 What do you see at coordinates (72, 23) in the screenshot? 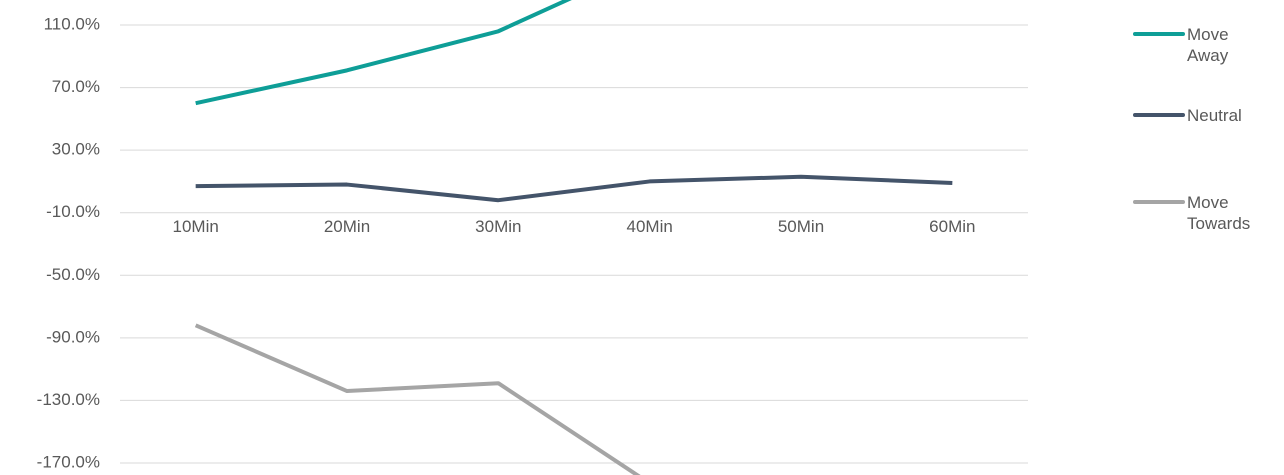
I see `y-tick-label: 110.0%` at bounding box center [72, 23].